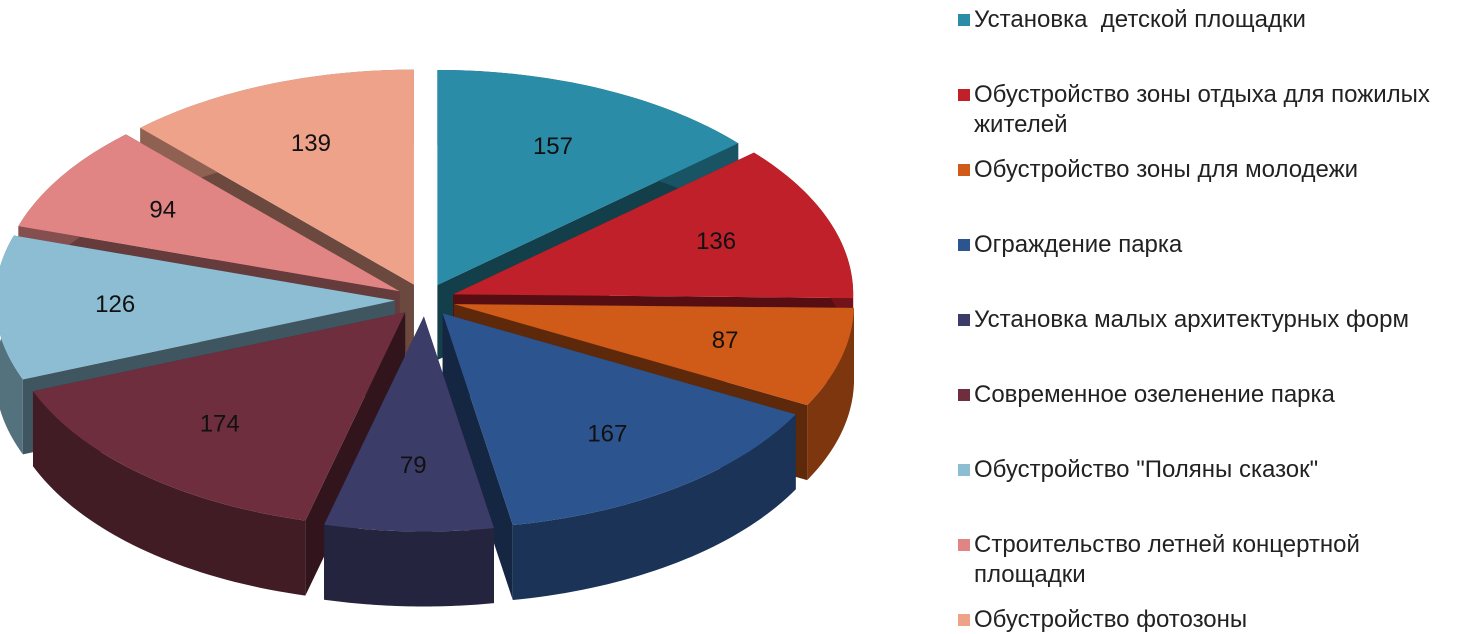  I want to click on data-label: 79, so click(413, 465).